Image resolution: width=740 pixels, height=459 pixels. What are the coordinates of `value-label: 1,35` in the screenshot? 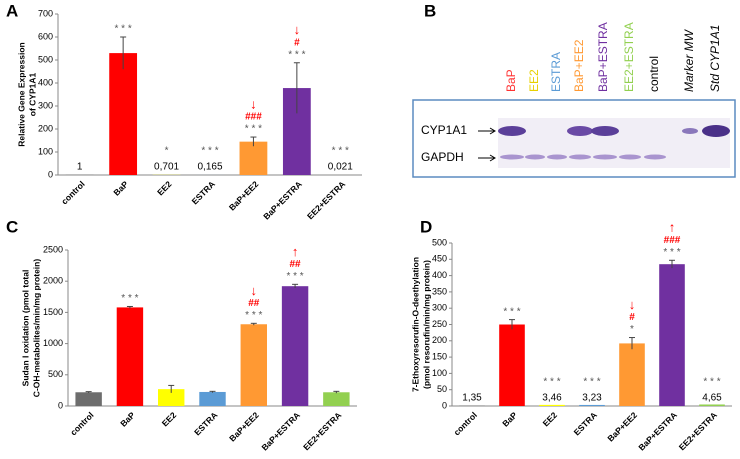 It's located at (472, 398).